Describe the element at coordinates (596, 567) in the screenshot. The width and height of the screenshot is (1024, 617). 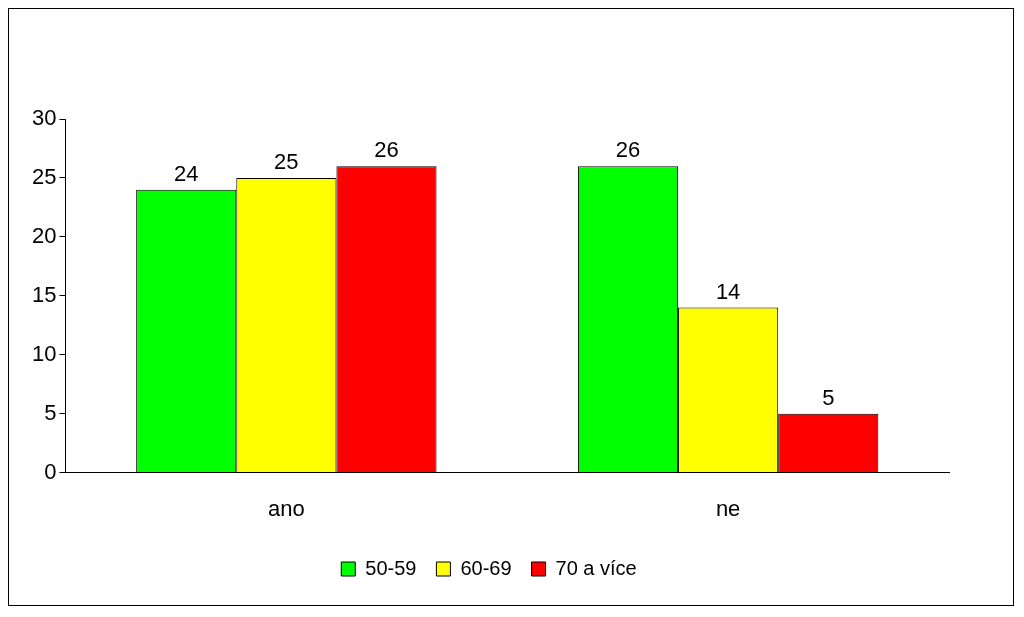
I see `legend-label: 70 a více` at that location.